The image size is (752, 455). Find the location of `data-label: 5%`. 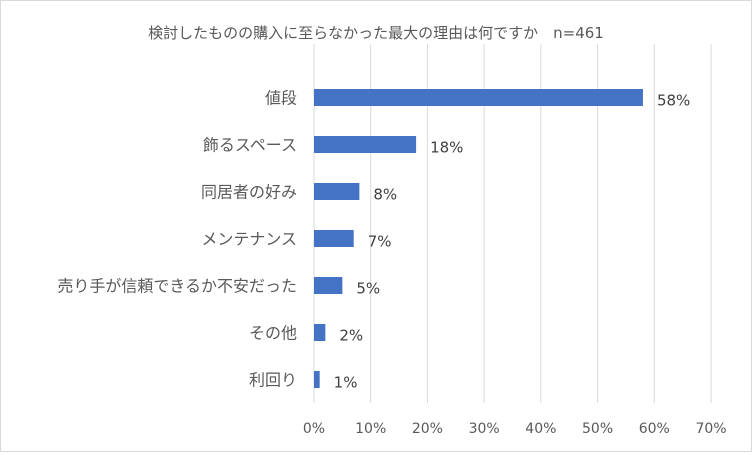

data-label: 5% is located at coordinates (368, 289).